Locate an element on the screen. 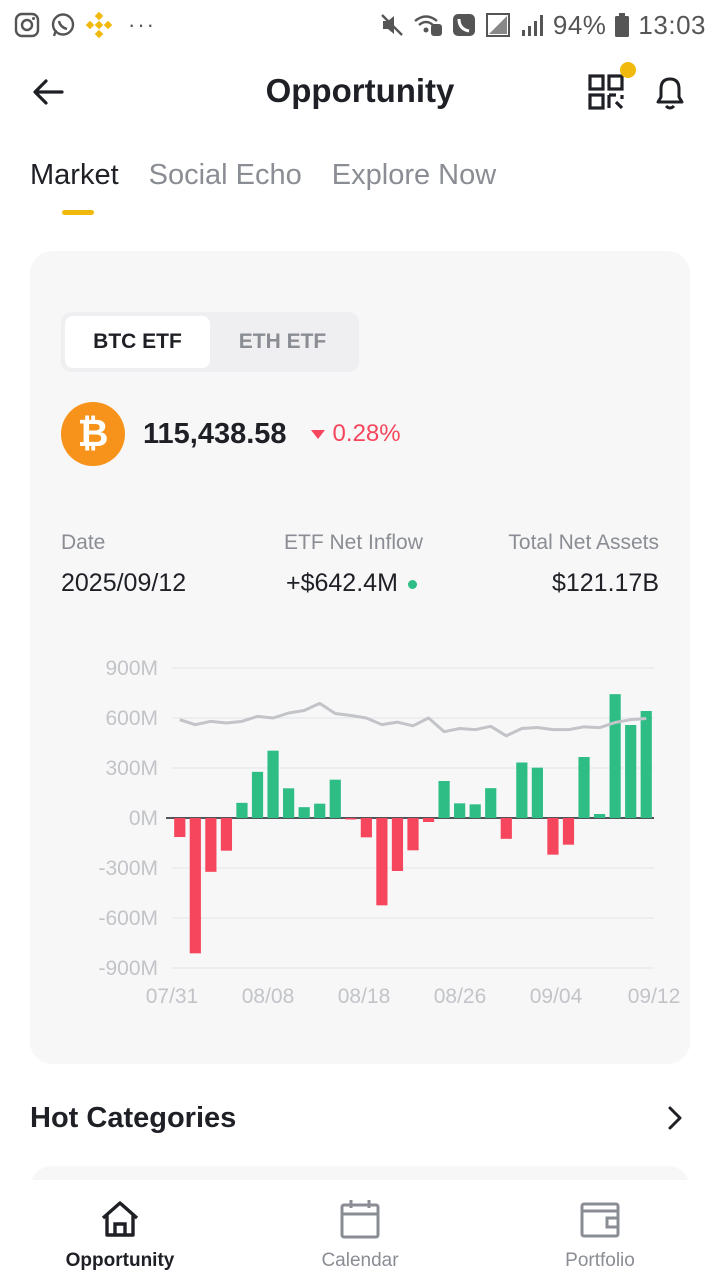 Image resolution: width=720 pixels, height=1280 pixels. etf-segment-control: BTC ETF ETH ETF is located at coordinates (210, 342).